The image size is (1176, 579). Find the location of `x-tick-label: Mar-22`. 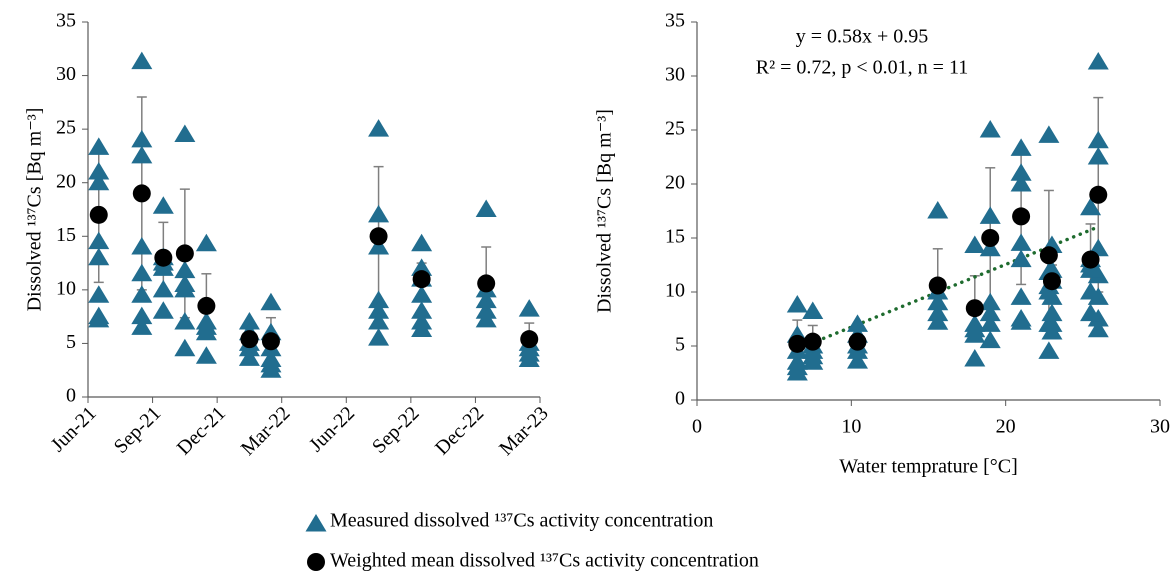

x-tick-label: Mar-22 is located at coordinates (266, 431).